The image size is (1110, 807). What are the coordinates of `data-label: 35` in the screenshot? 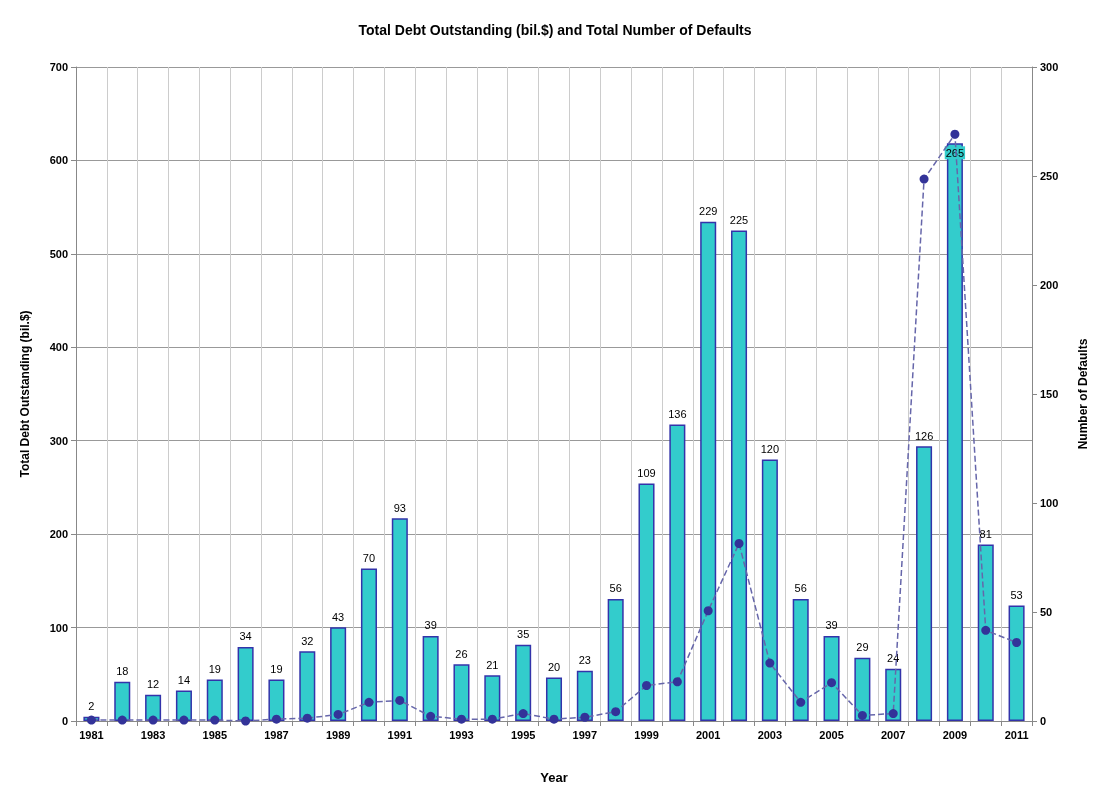 It's located at (523, 634).